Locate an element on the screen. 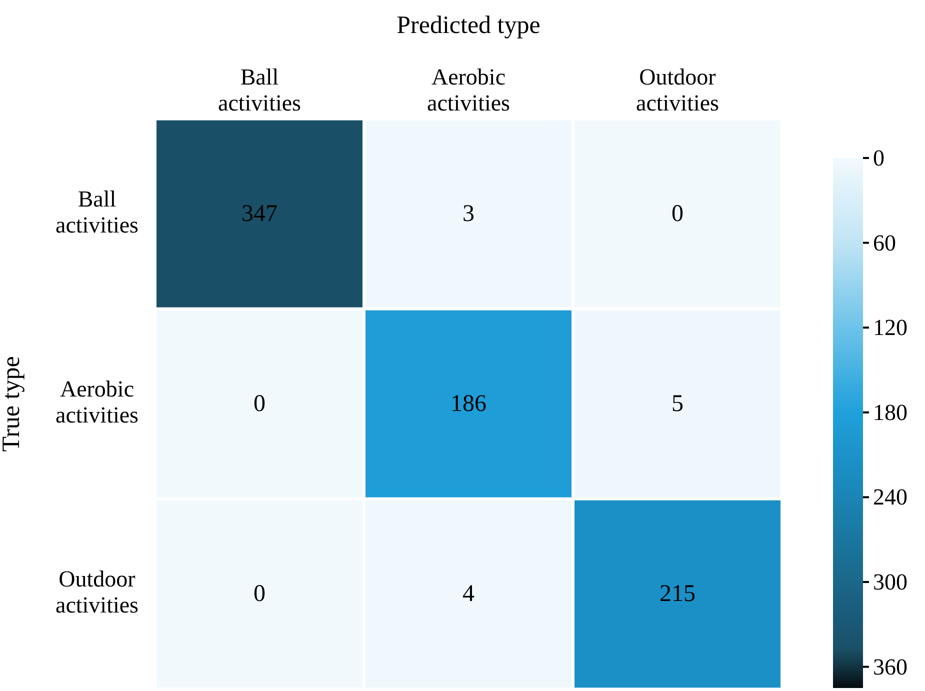 Image resolution: width=925 pixels, height=691 pixels. data-label: 5 is located at coordinates (678, 404).